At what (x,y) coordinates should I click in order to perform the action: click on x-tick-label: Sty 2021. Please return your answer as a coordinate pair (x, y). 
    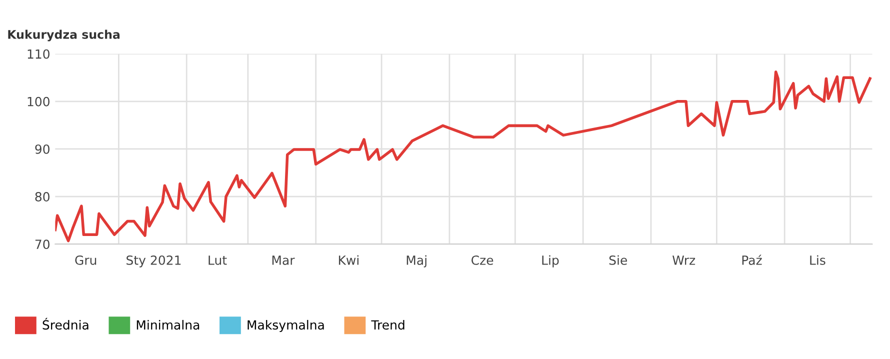
    Looking at the image, I should click on (153, 261).